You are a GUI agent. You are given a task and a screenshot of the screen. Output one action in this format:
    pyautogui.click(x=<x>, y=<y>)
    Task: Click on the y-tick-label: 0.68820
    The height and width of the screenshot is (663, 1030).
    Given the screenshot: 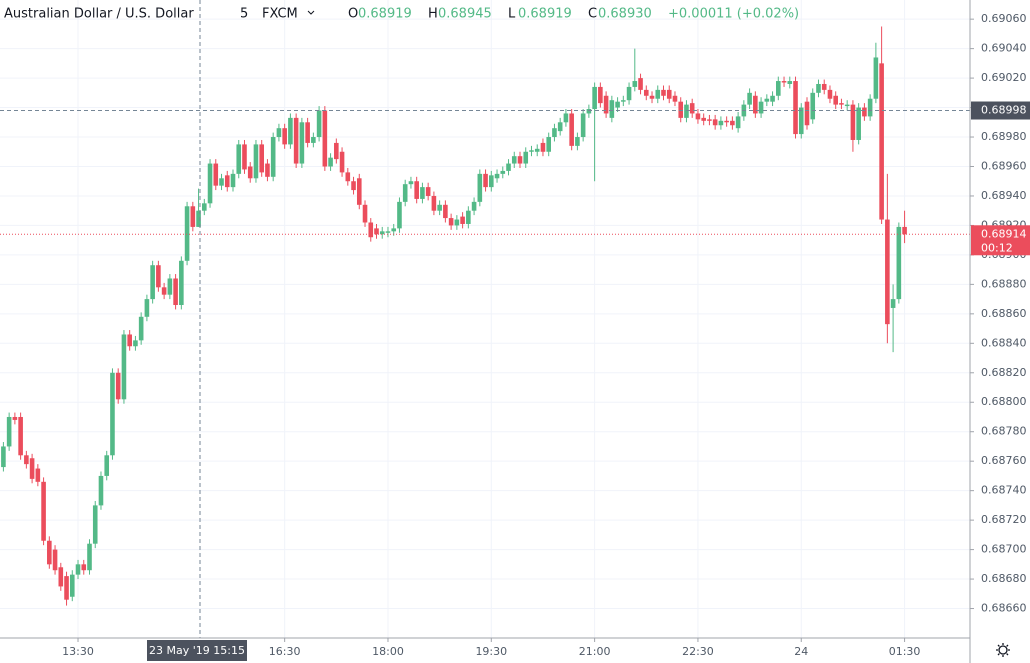 What is the action you would take?
    pyautogui.click(x=1004, y=372)
    